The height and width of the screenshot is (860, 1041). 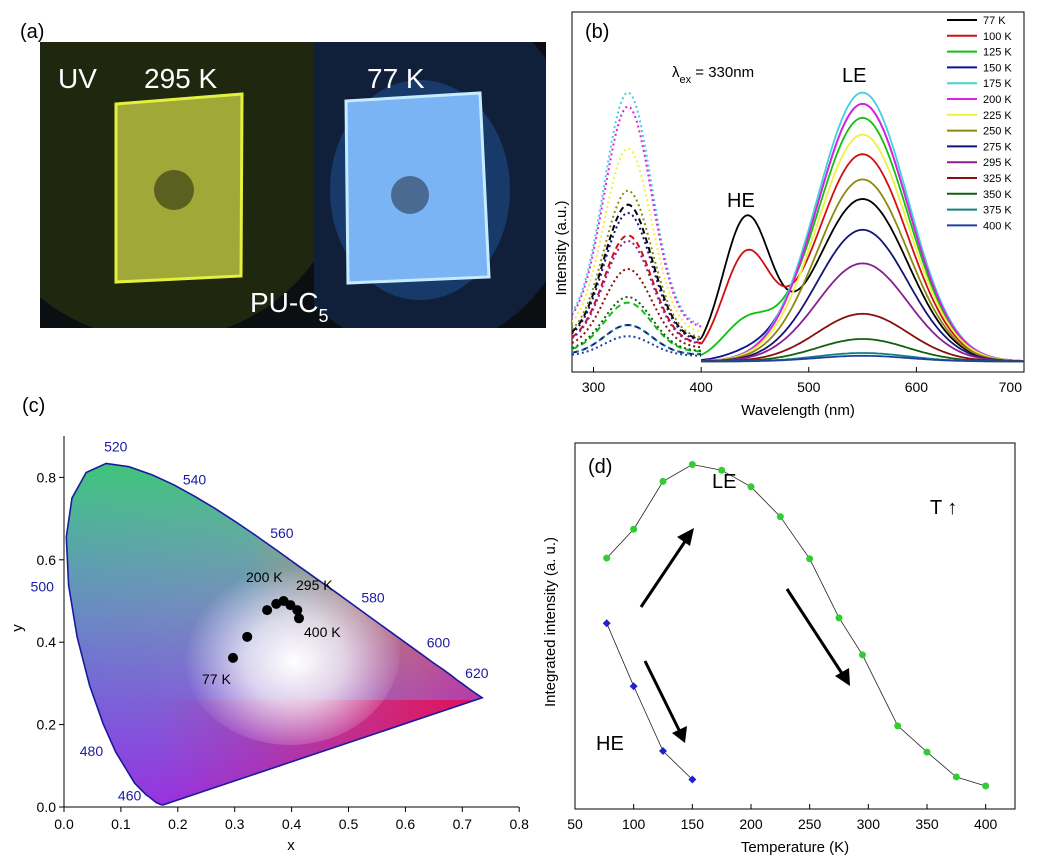 I want to click on spectra-x-axis-label: Wavelength (nm), so click(x=798, y=410).